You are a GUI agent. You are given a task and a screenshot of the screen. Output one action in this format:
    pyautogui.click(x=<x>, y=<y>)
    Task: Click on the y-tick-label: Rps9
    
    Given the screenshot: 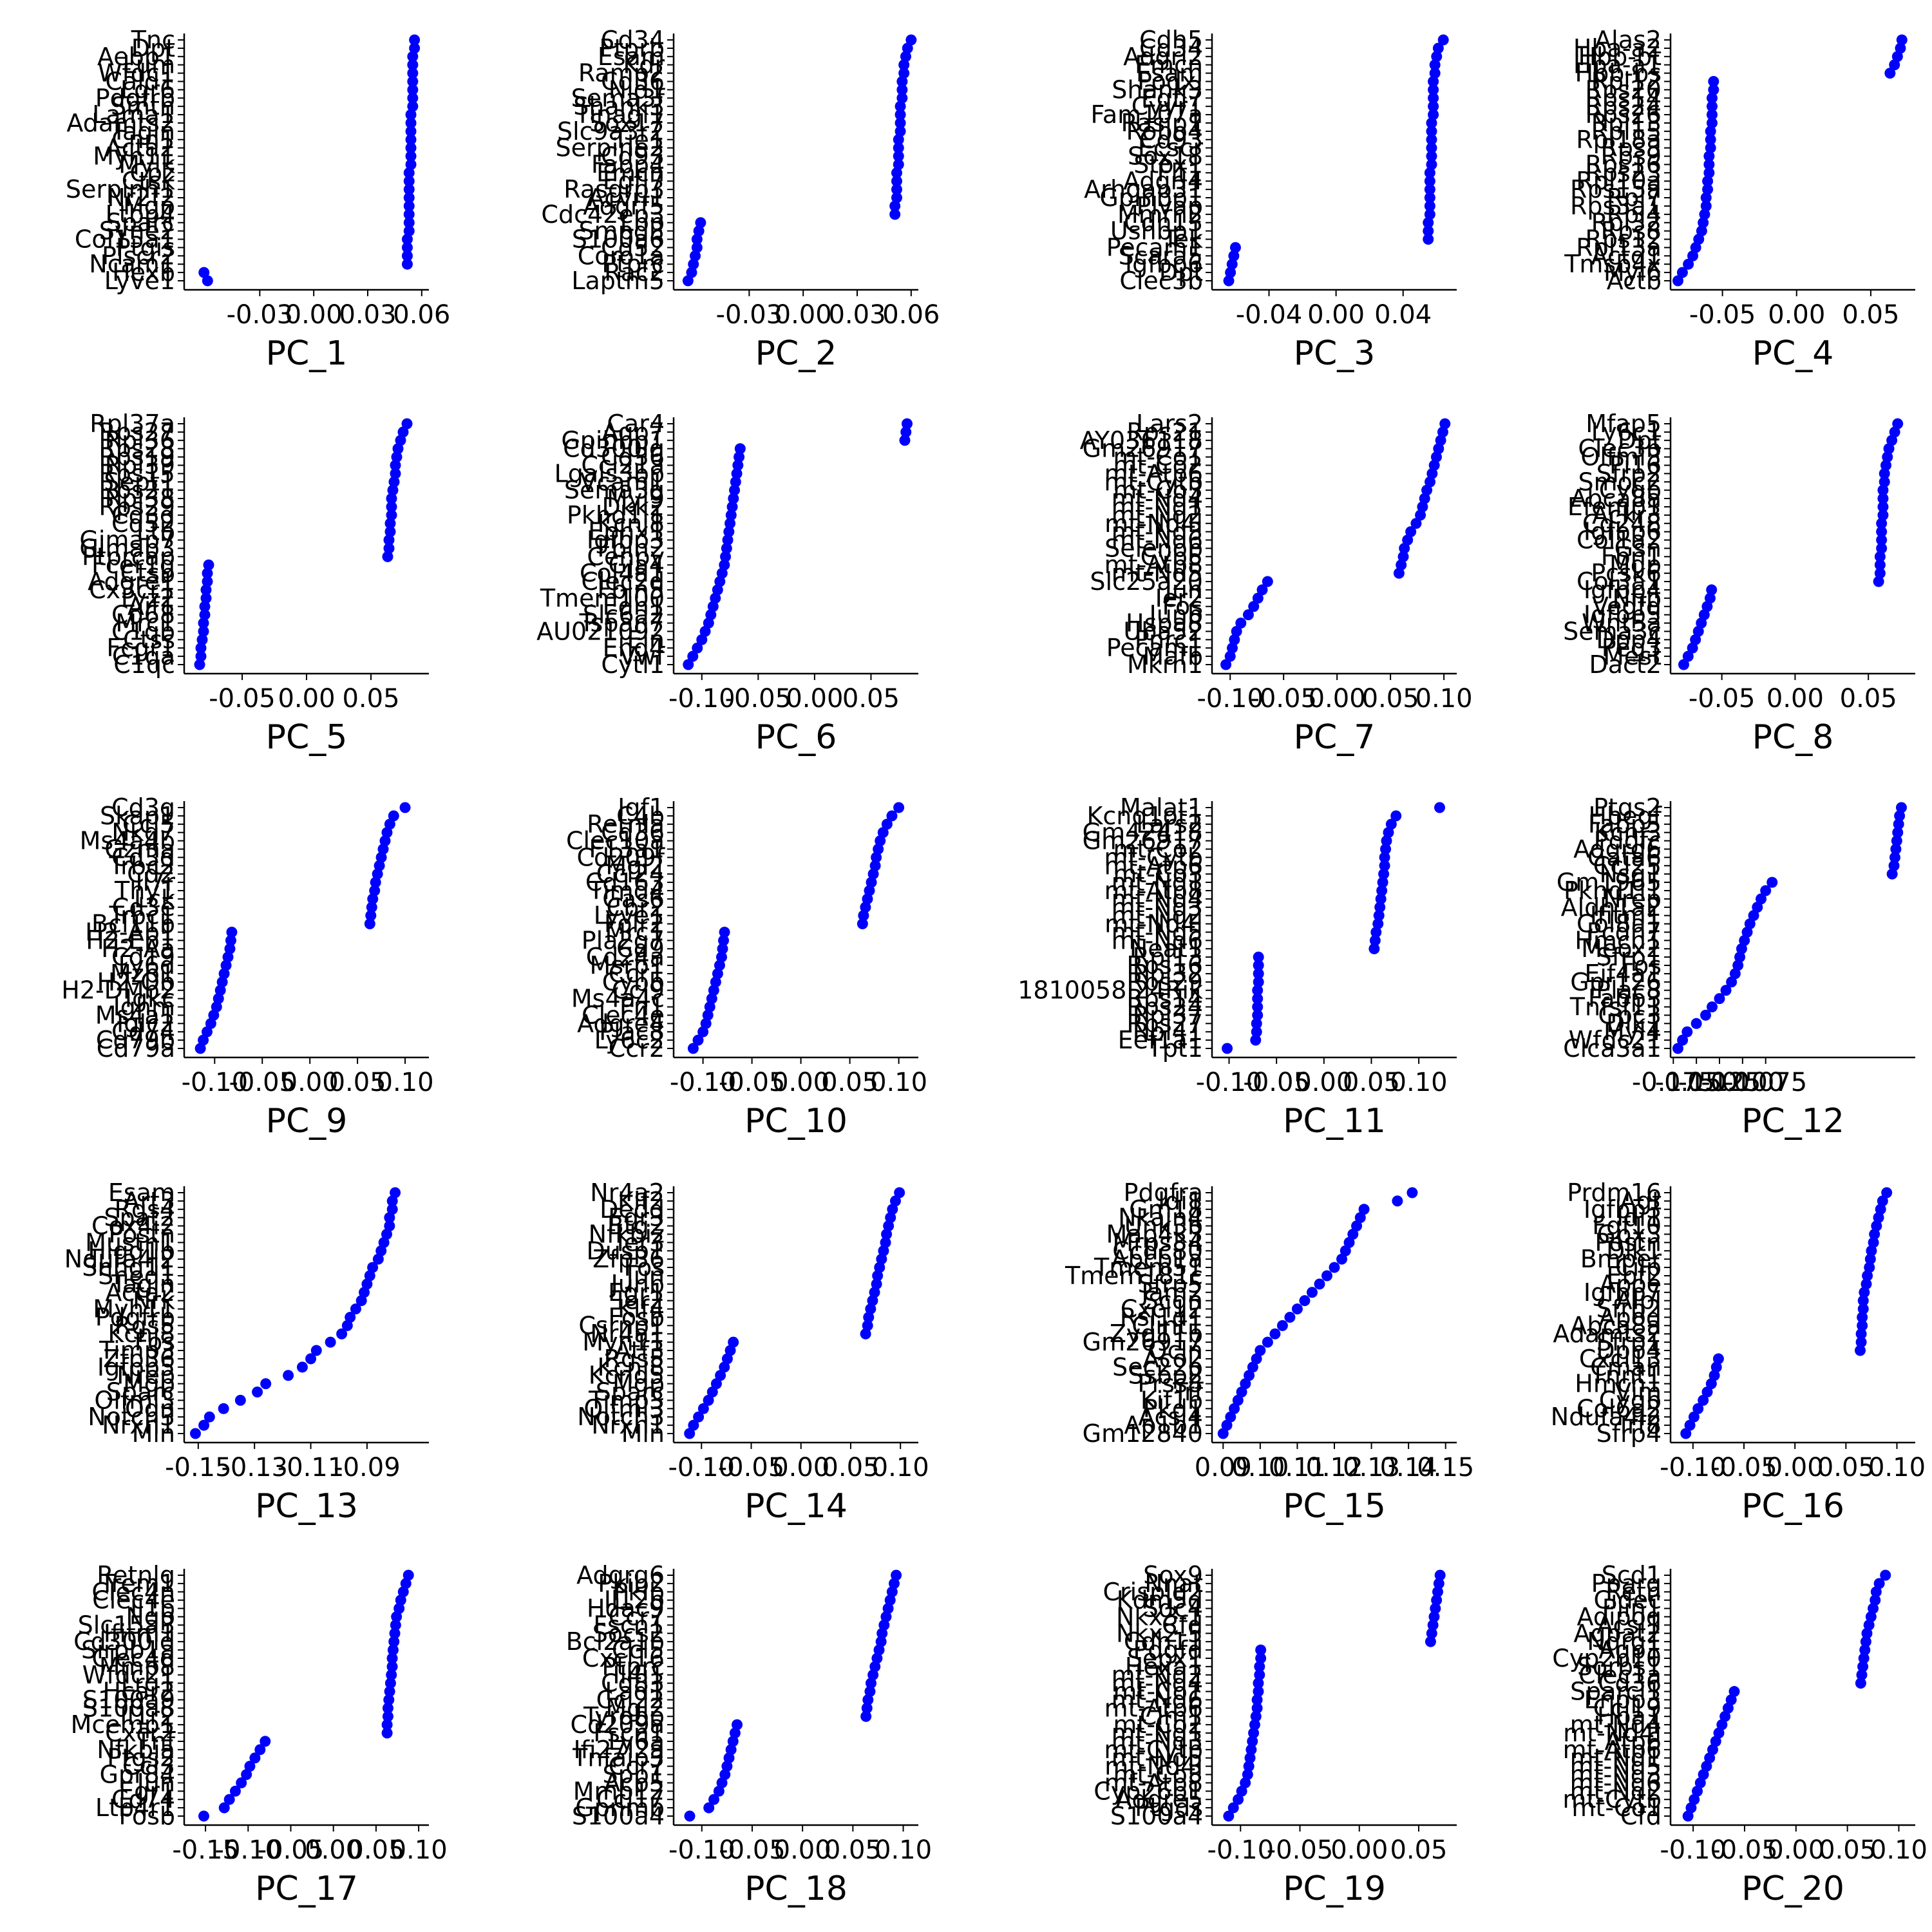 What is the action you would take?
    pyautogui.click(x=1632, y=156)
    